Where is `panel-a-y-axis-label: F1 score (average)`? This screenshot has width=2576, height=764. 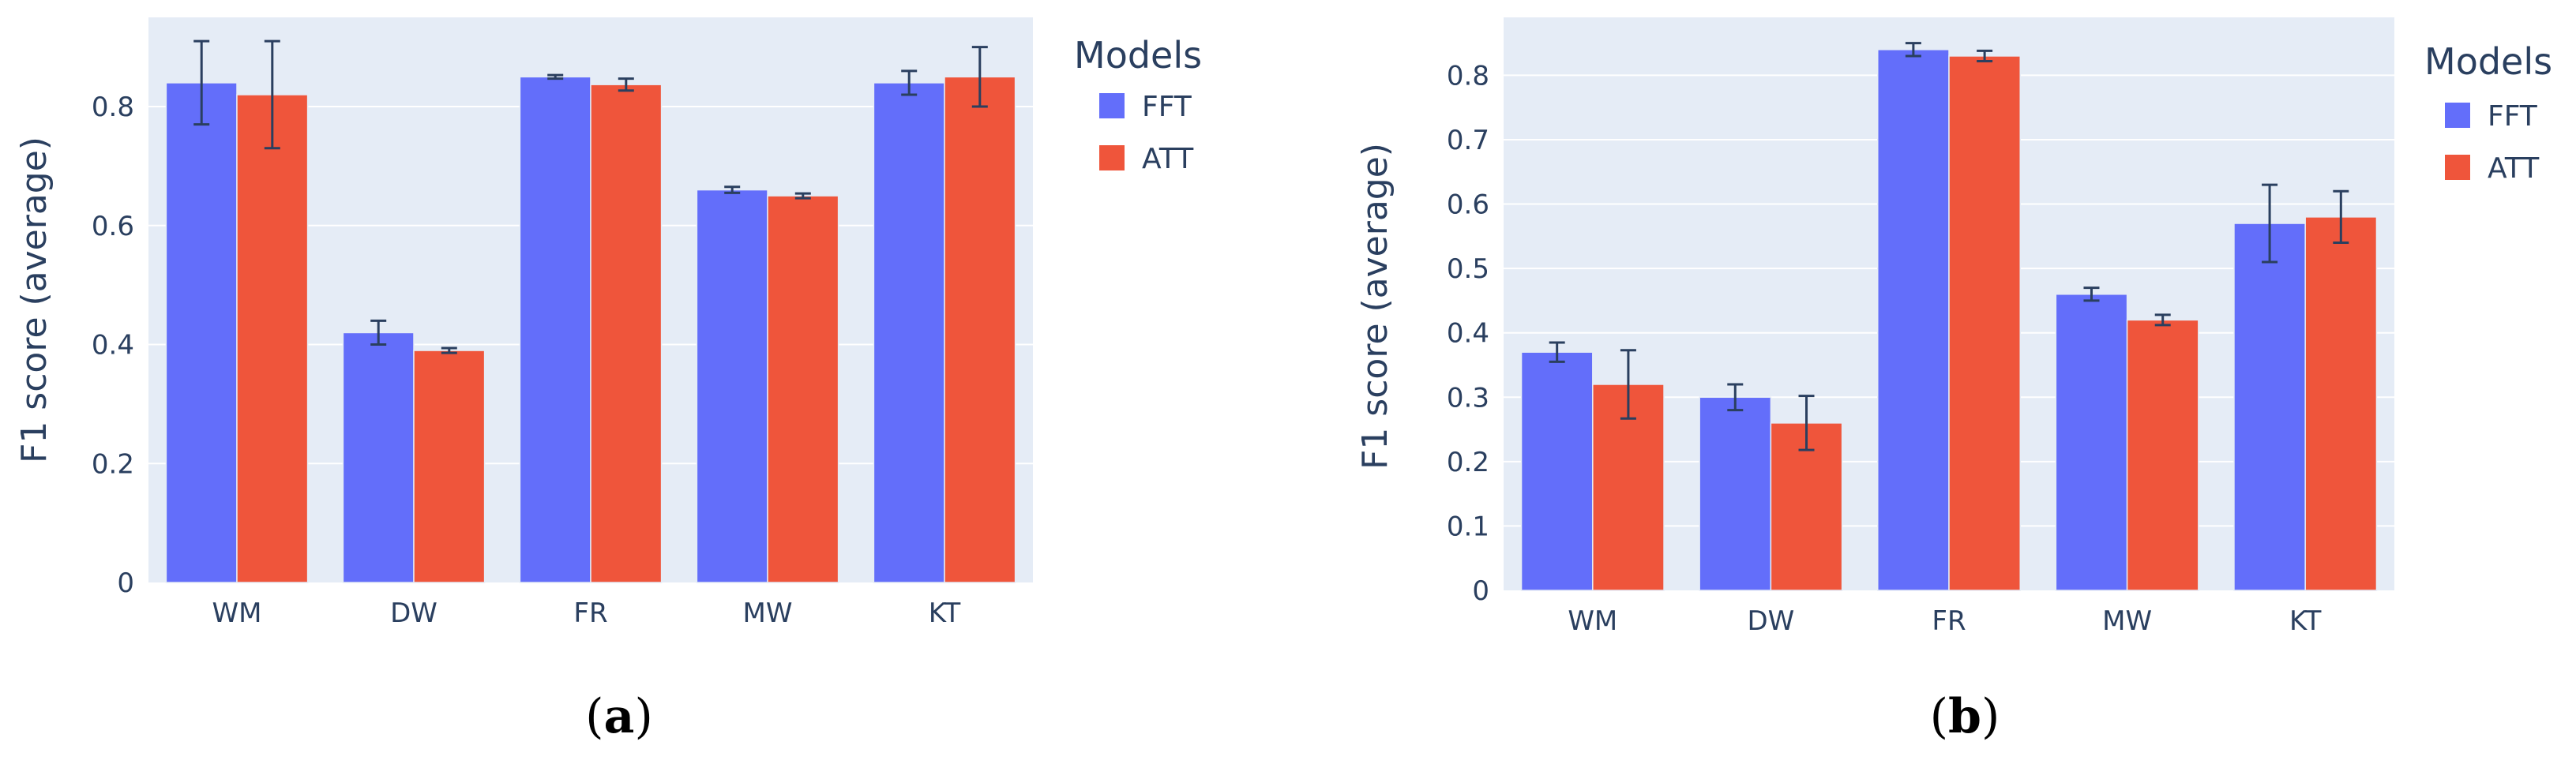
panel-a-y-axis-label: F1 score (average) is located at coordinates (34, 300).